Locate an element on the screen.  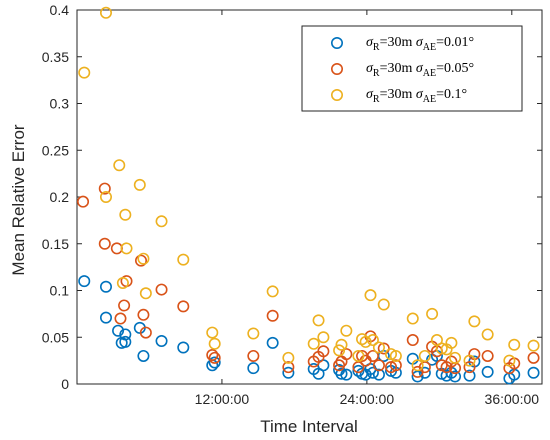
y-tick-label: 0 is located at coordinates (65, 384).